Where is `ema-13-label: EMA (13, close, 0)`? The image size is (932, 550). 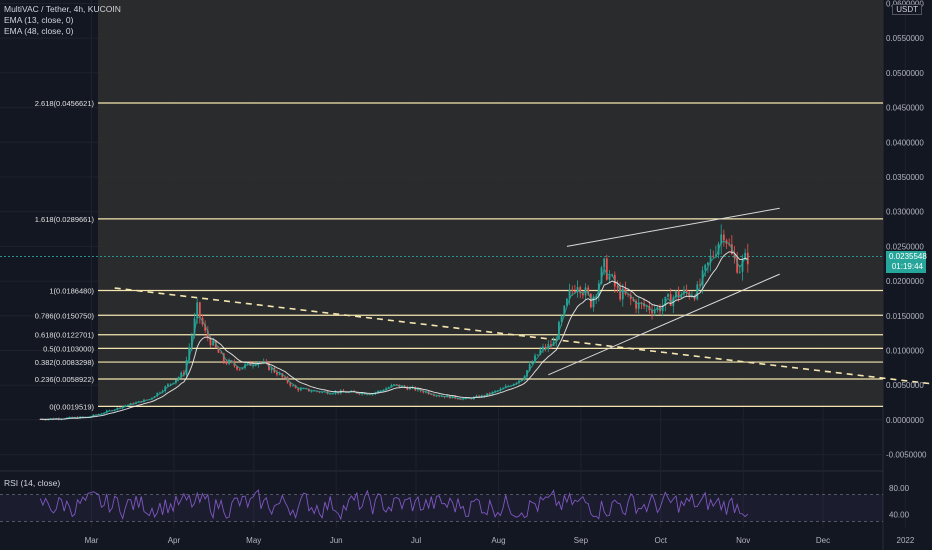
ema-13-label: EMA (13, close, 0) is located at coordinates (39, 20).